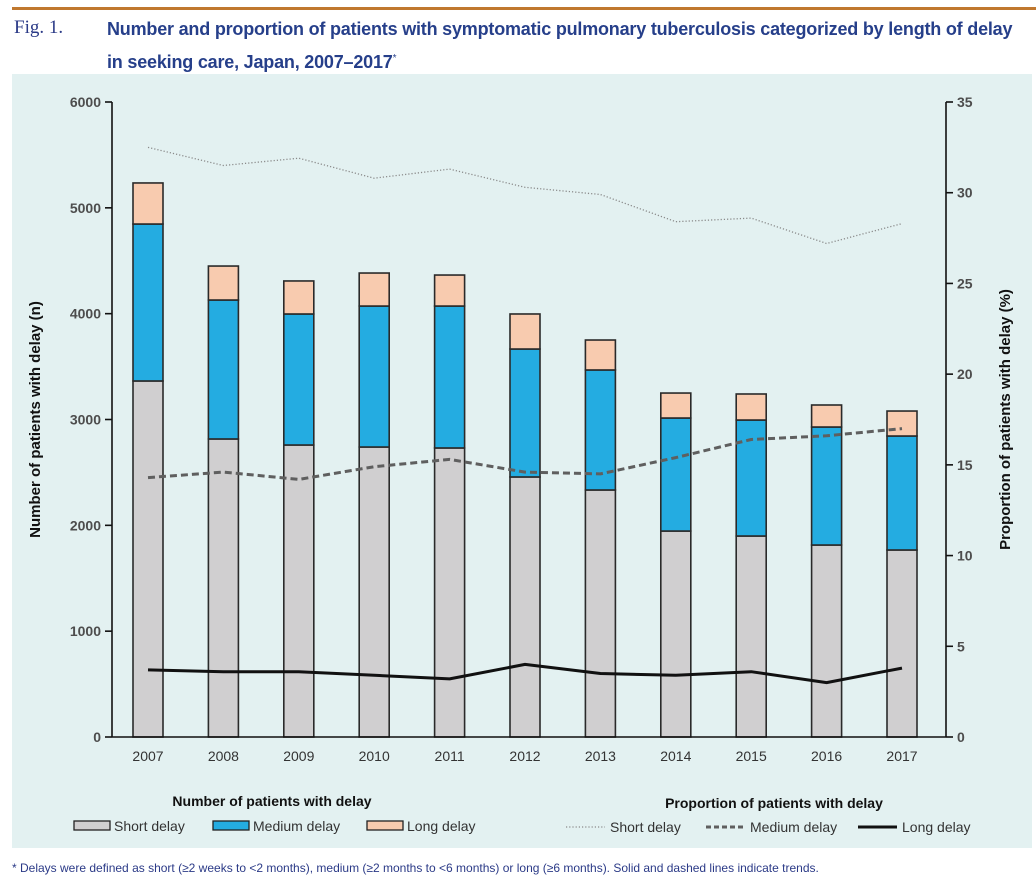 The height and width of the screenshot is (883, 1036). Describe the element at coordinates (85, 420) in the screenshot. I see `y-tick-label-3000: 3000` at that location.